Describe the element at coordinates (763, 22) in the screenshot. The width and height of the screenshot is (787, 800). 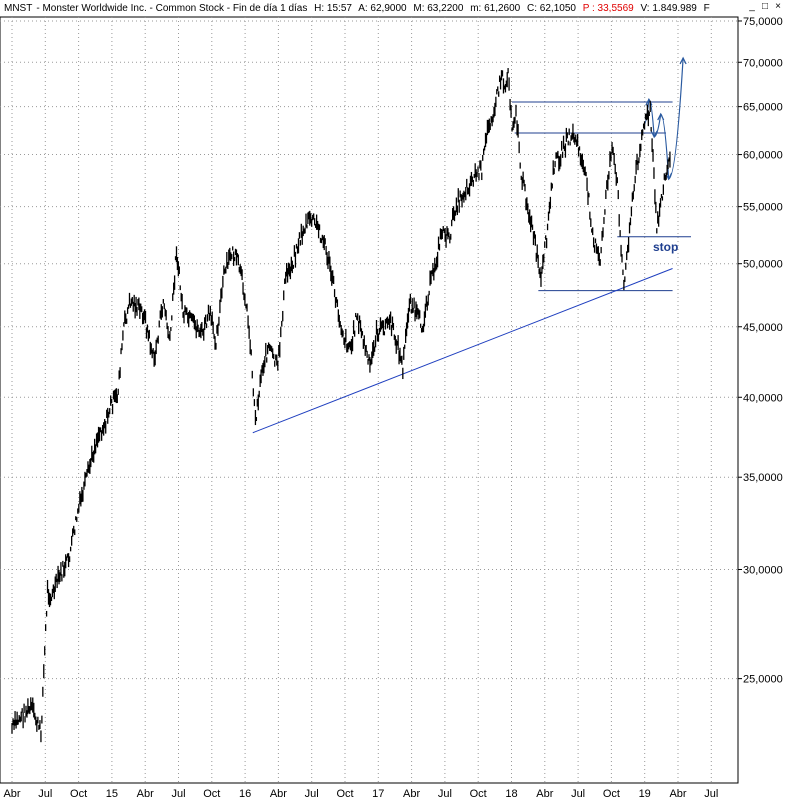
I see `y-tick-label: 75,0000` at that location.